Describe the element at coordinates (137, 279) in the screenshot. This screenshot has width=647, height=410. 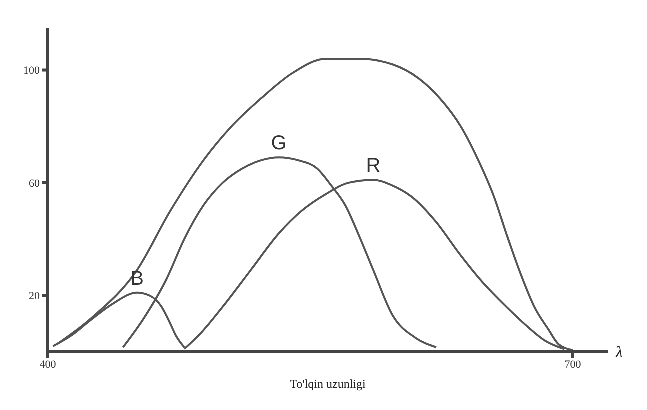
I see `series-label: B` at that location.